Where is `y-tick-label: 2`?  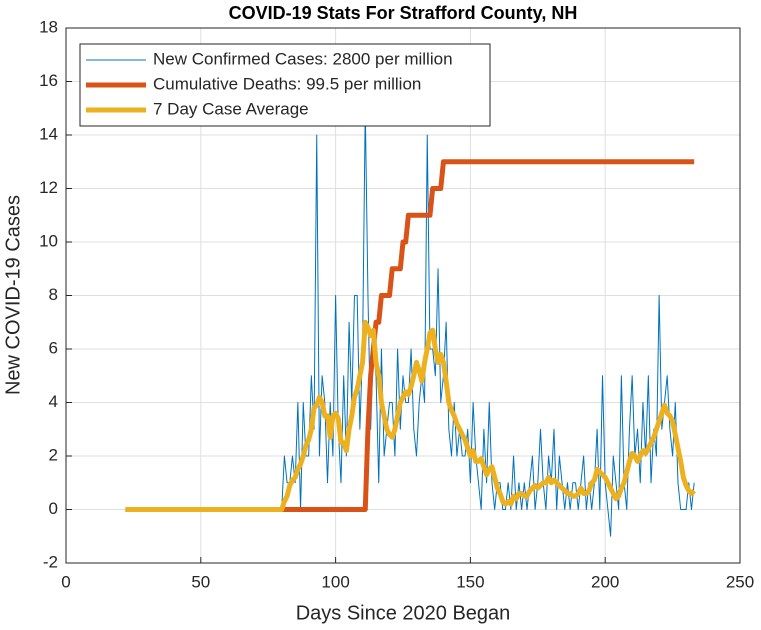 y-tick-label: 2 is located at coordinates (53, 454).